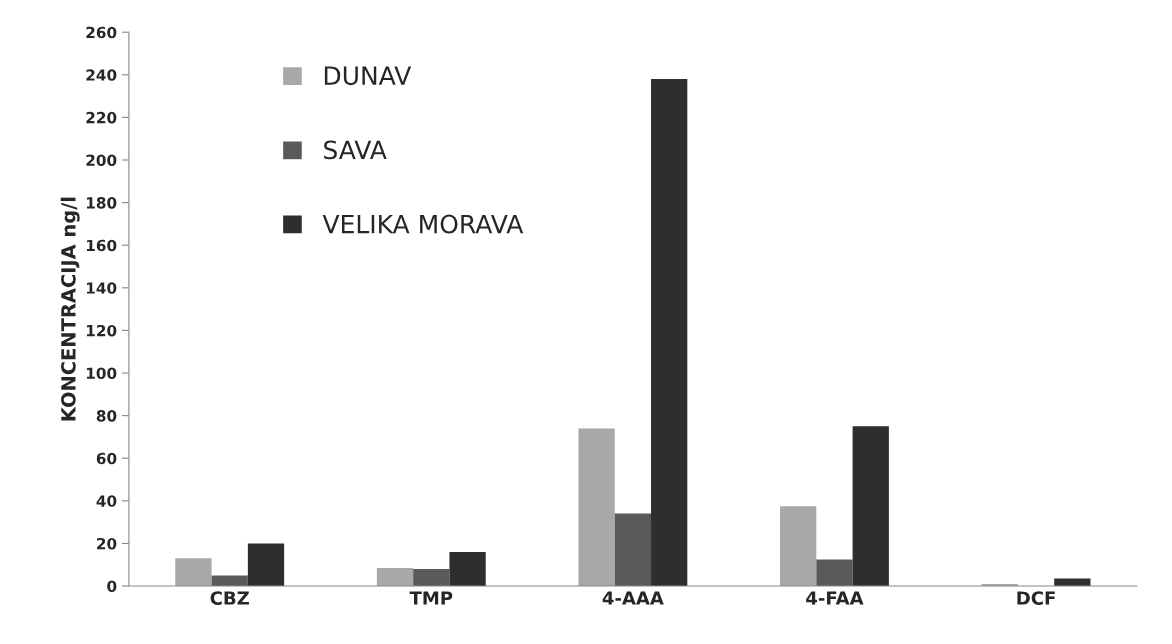  What do you see at coordinates (101, 373) in the screenshot?
I see `y-tick-label: 100` at bounding box center [101, 373].